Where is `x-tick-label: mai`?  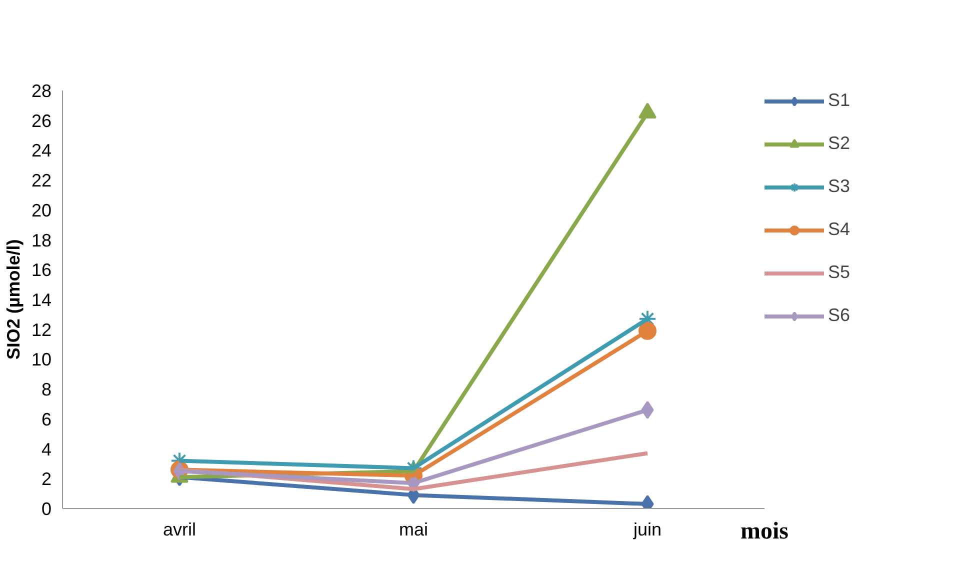 x-tick-label: mai is located at coordinates (413, 530).